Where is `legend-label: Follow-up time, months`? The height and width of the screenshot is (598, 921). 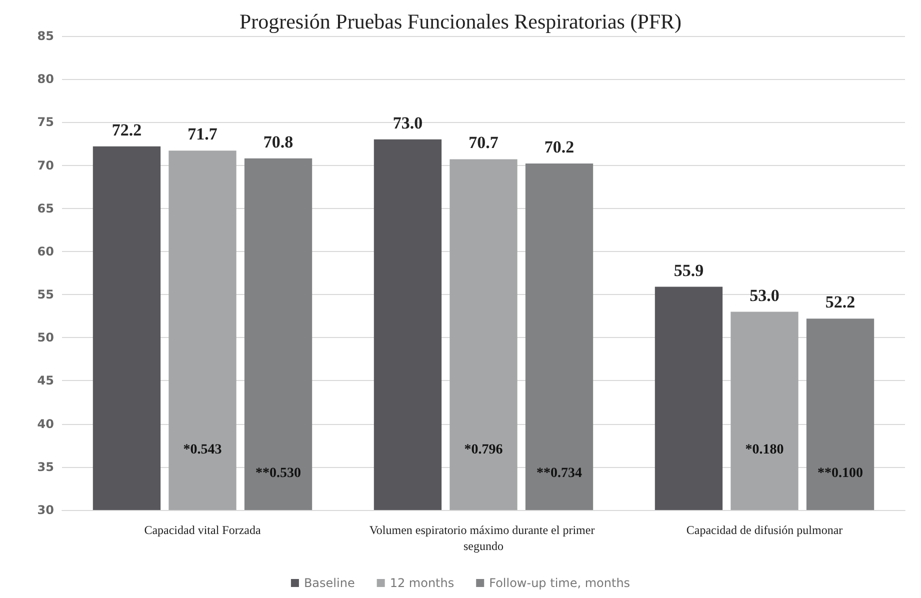
legend-label: Follow-up time, months is located at coordinates (559, 583).